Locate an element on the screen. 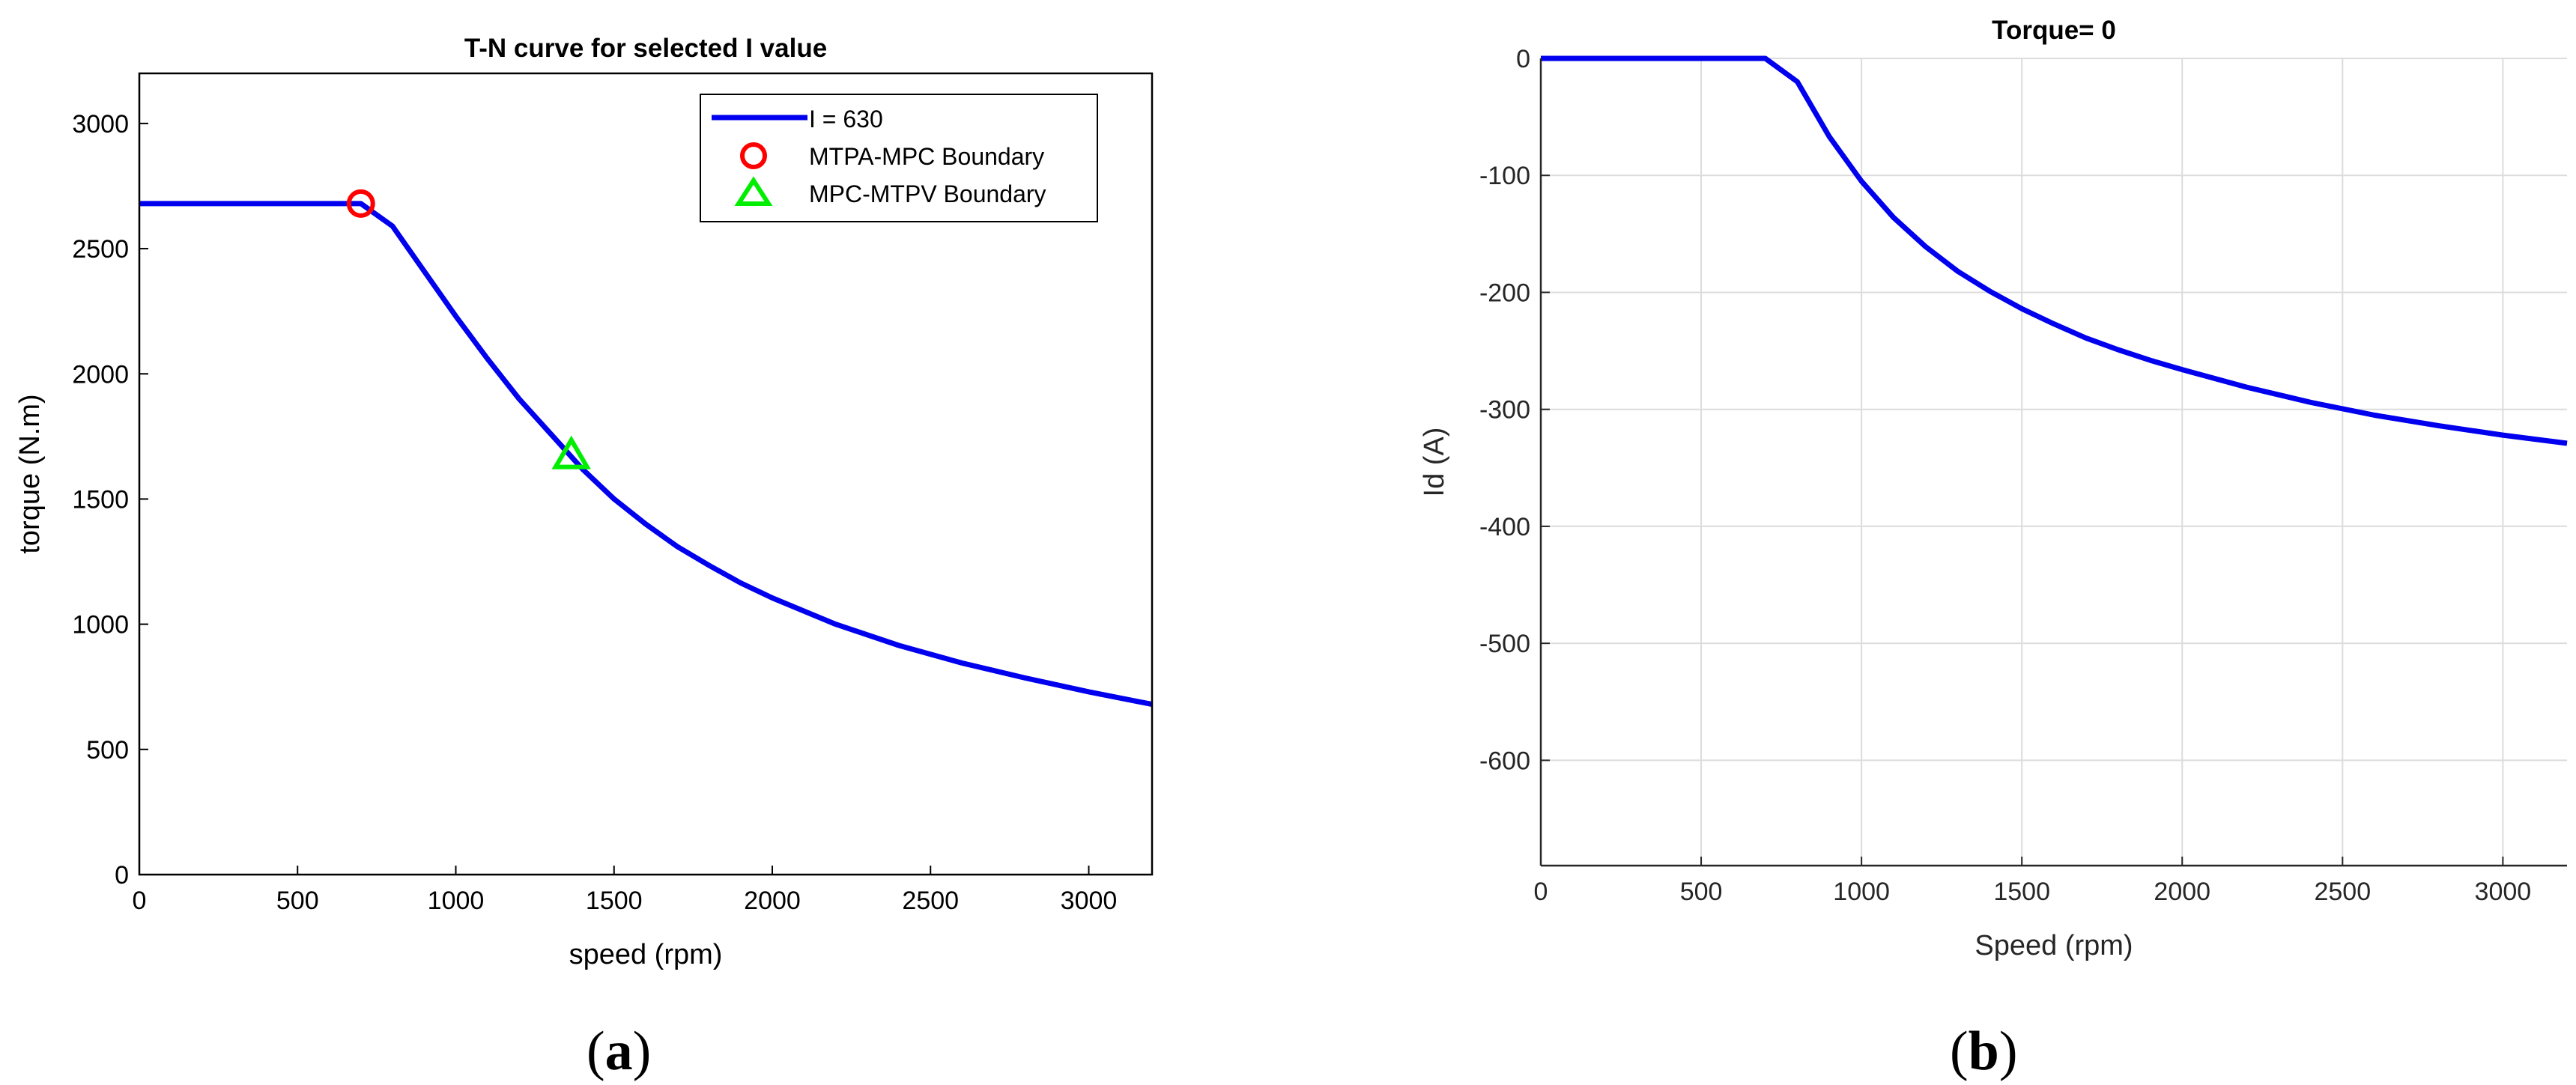 This screenshot has height=1085, width=2576. x-axis-label-b: Speed (rpm) is located at coordinates (2054, 945).